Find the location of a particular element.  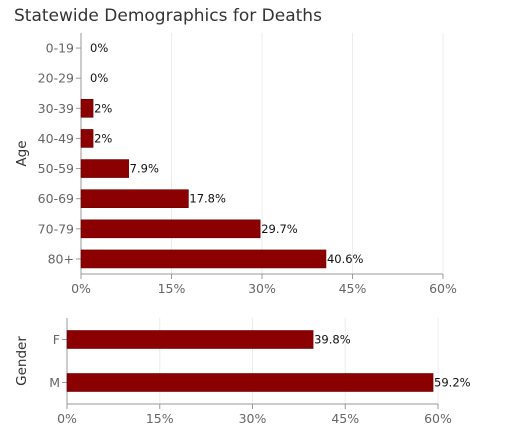

age-x-tick-label: 15% is located at coordinates (172, 288).